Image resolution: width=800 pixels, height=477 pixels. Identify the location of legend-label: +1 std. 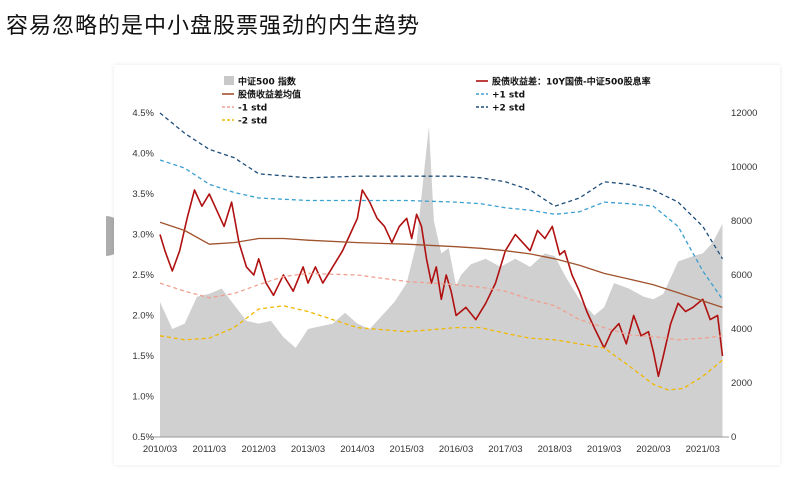
(508, 96).